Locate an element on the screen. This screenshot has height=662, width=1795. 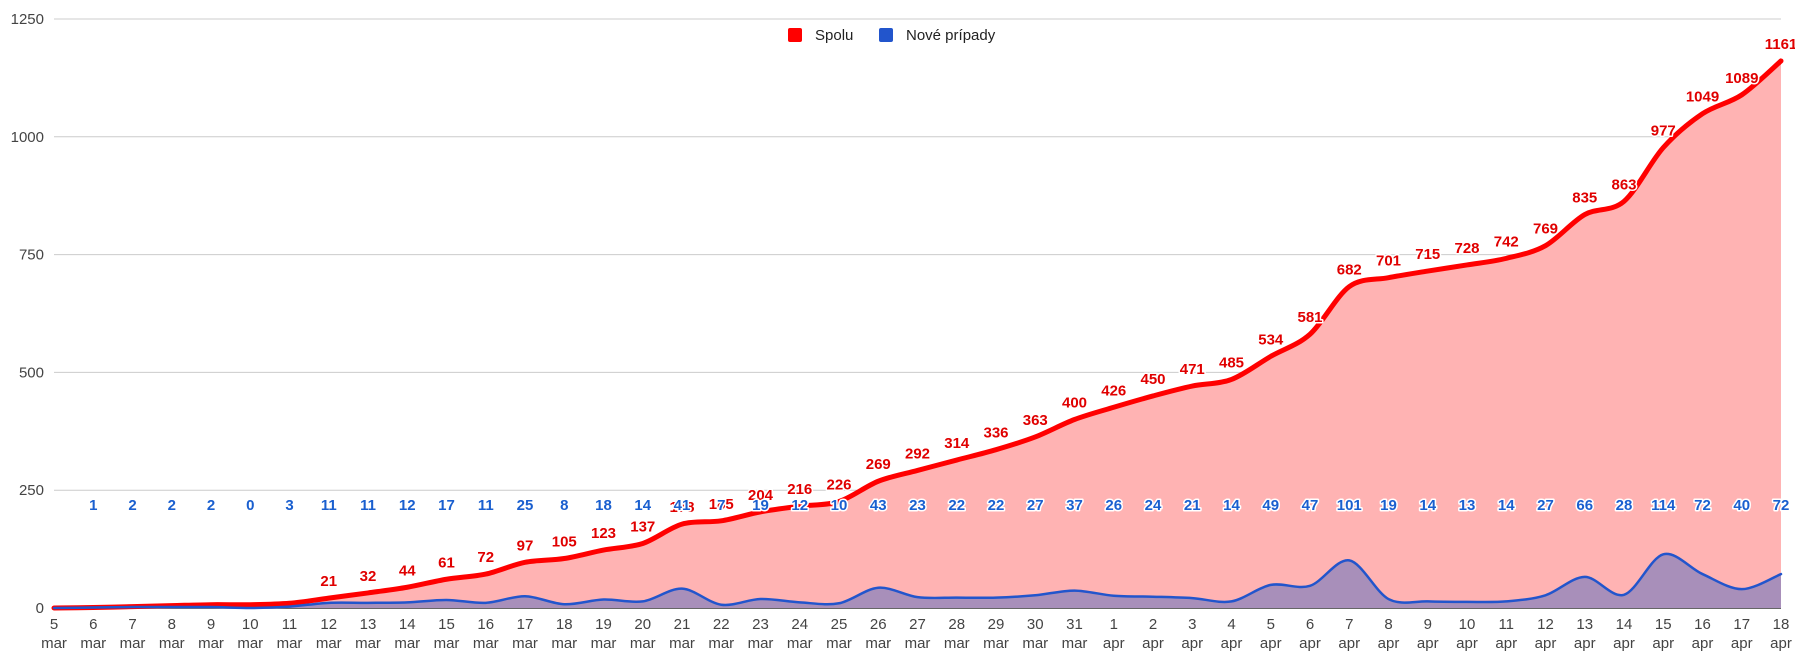
x-tick-label: 8 mar is located at coordinates (172, 634).